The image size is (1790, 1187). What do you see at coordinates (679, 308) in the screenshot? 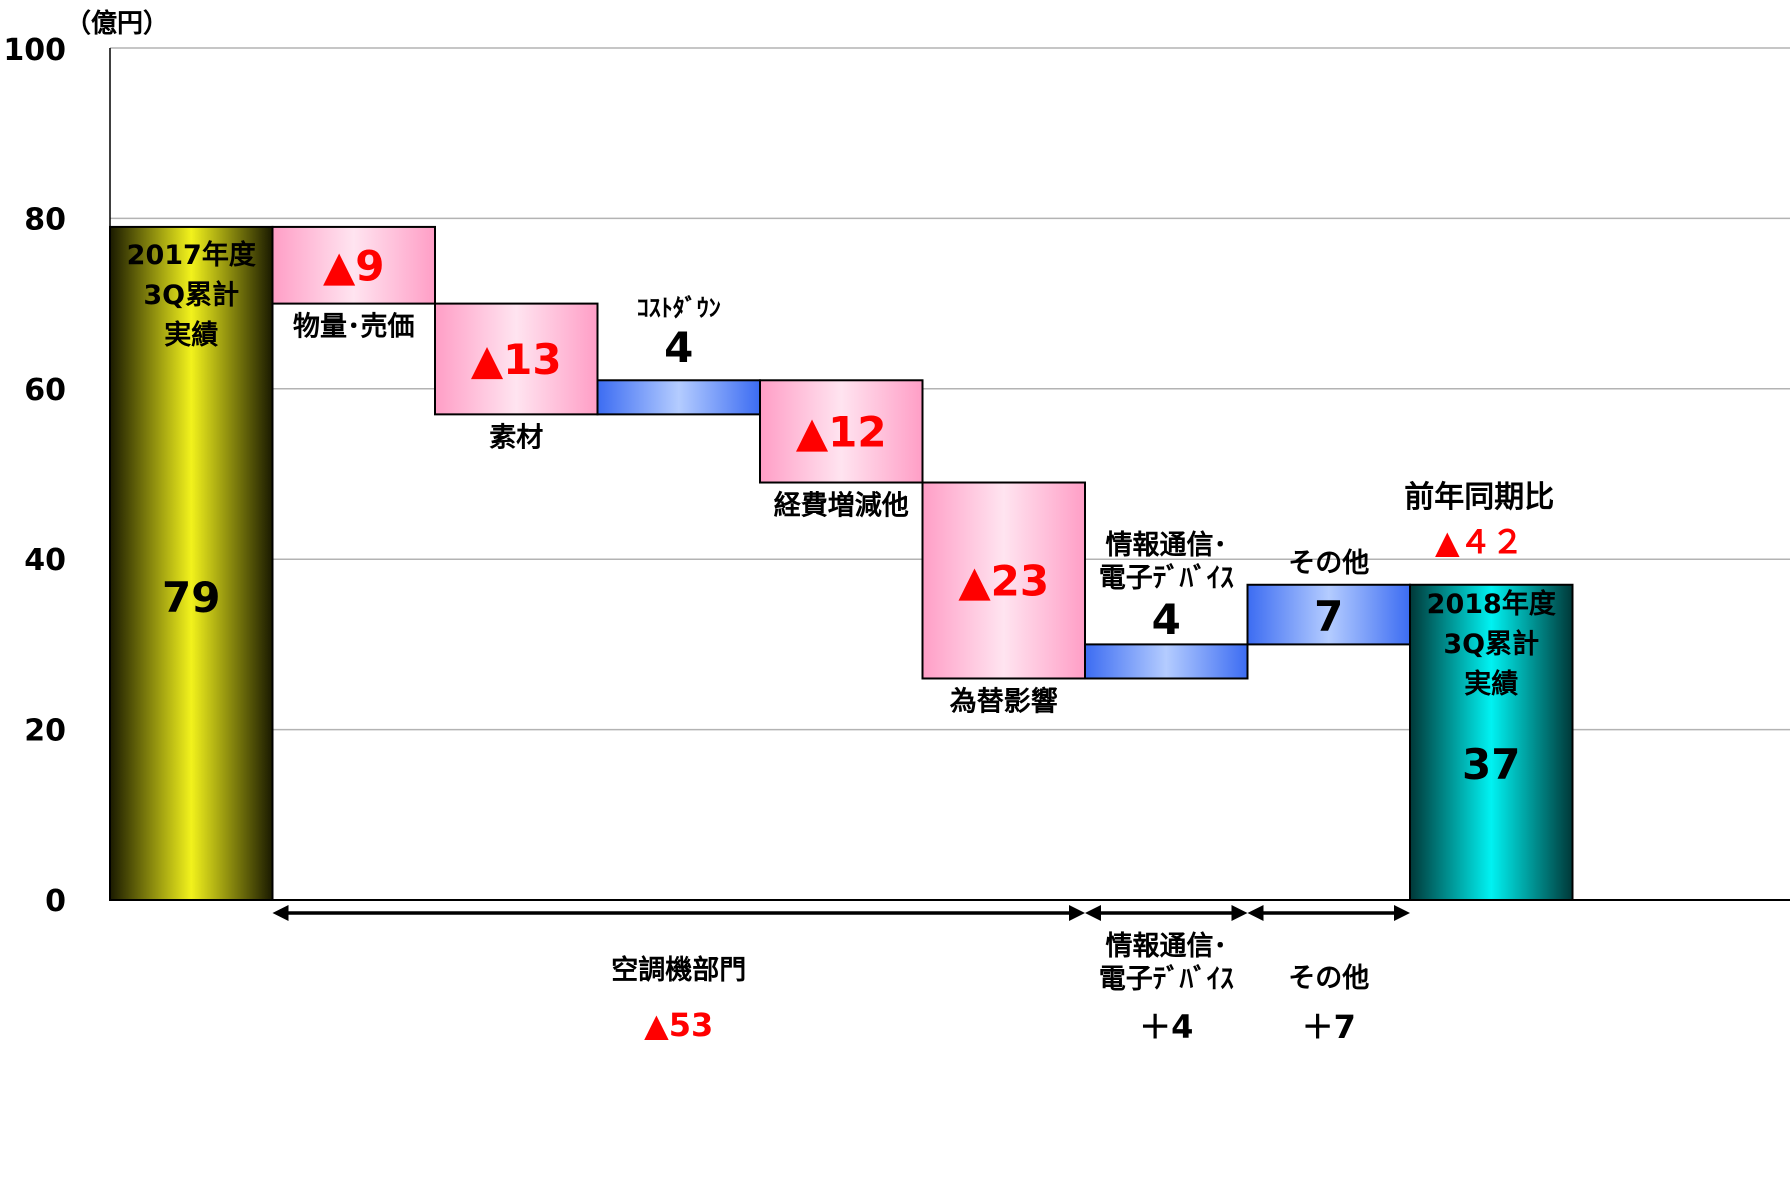
I see `bar-label-costdown: ｺｽﾄﾀﾞｳﾝ` at bounding box center [679, 308].